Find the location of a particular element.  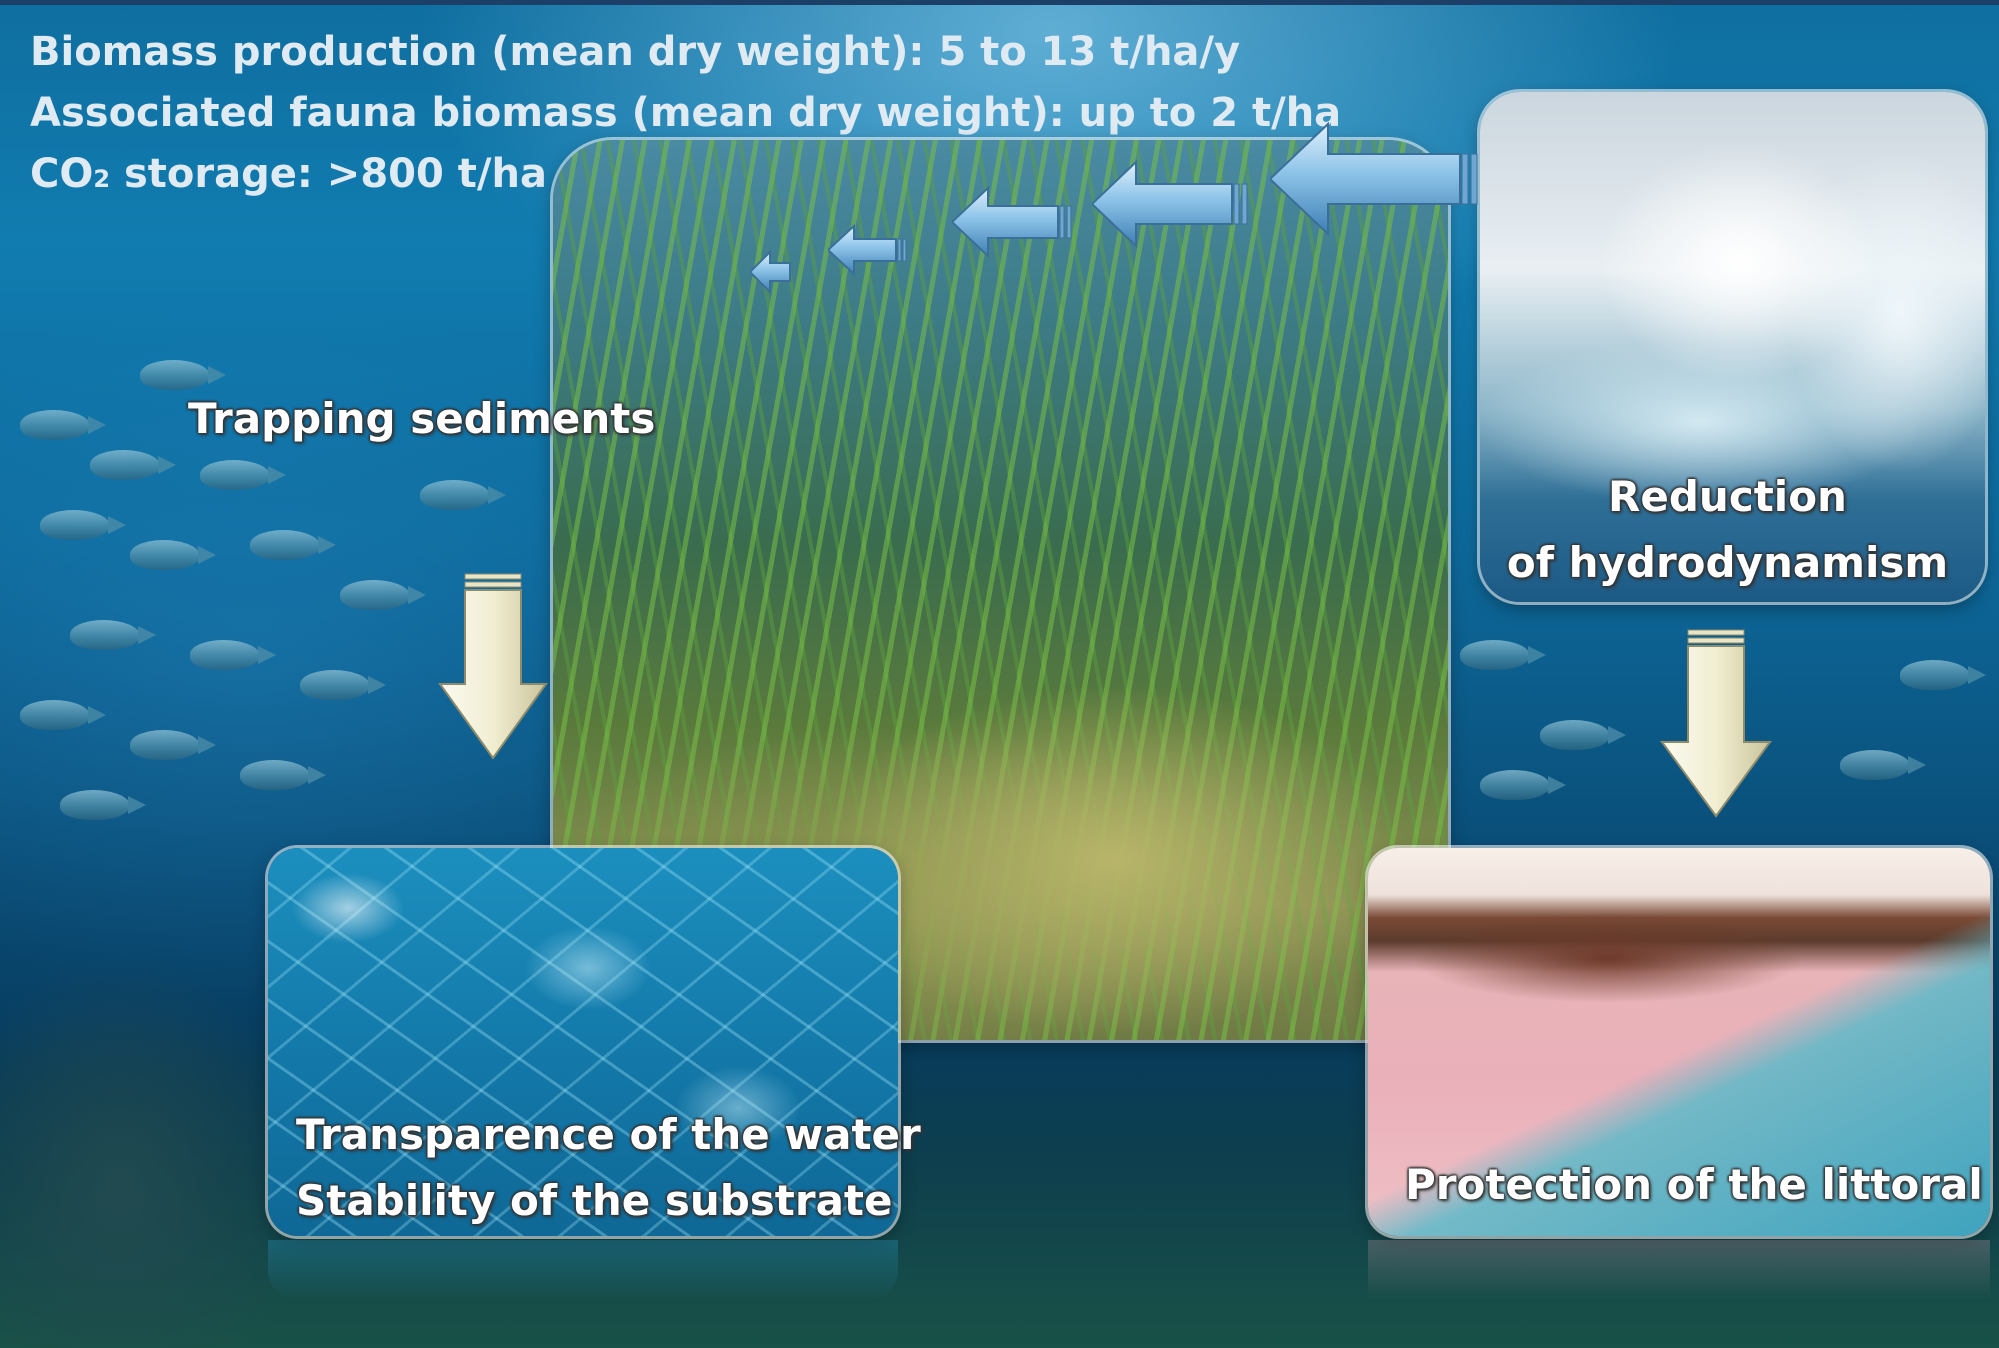

co2-prefix: CO is located at coordinates (62, 174).